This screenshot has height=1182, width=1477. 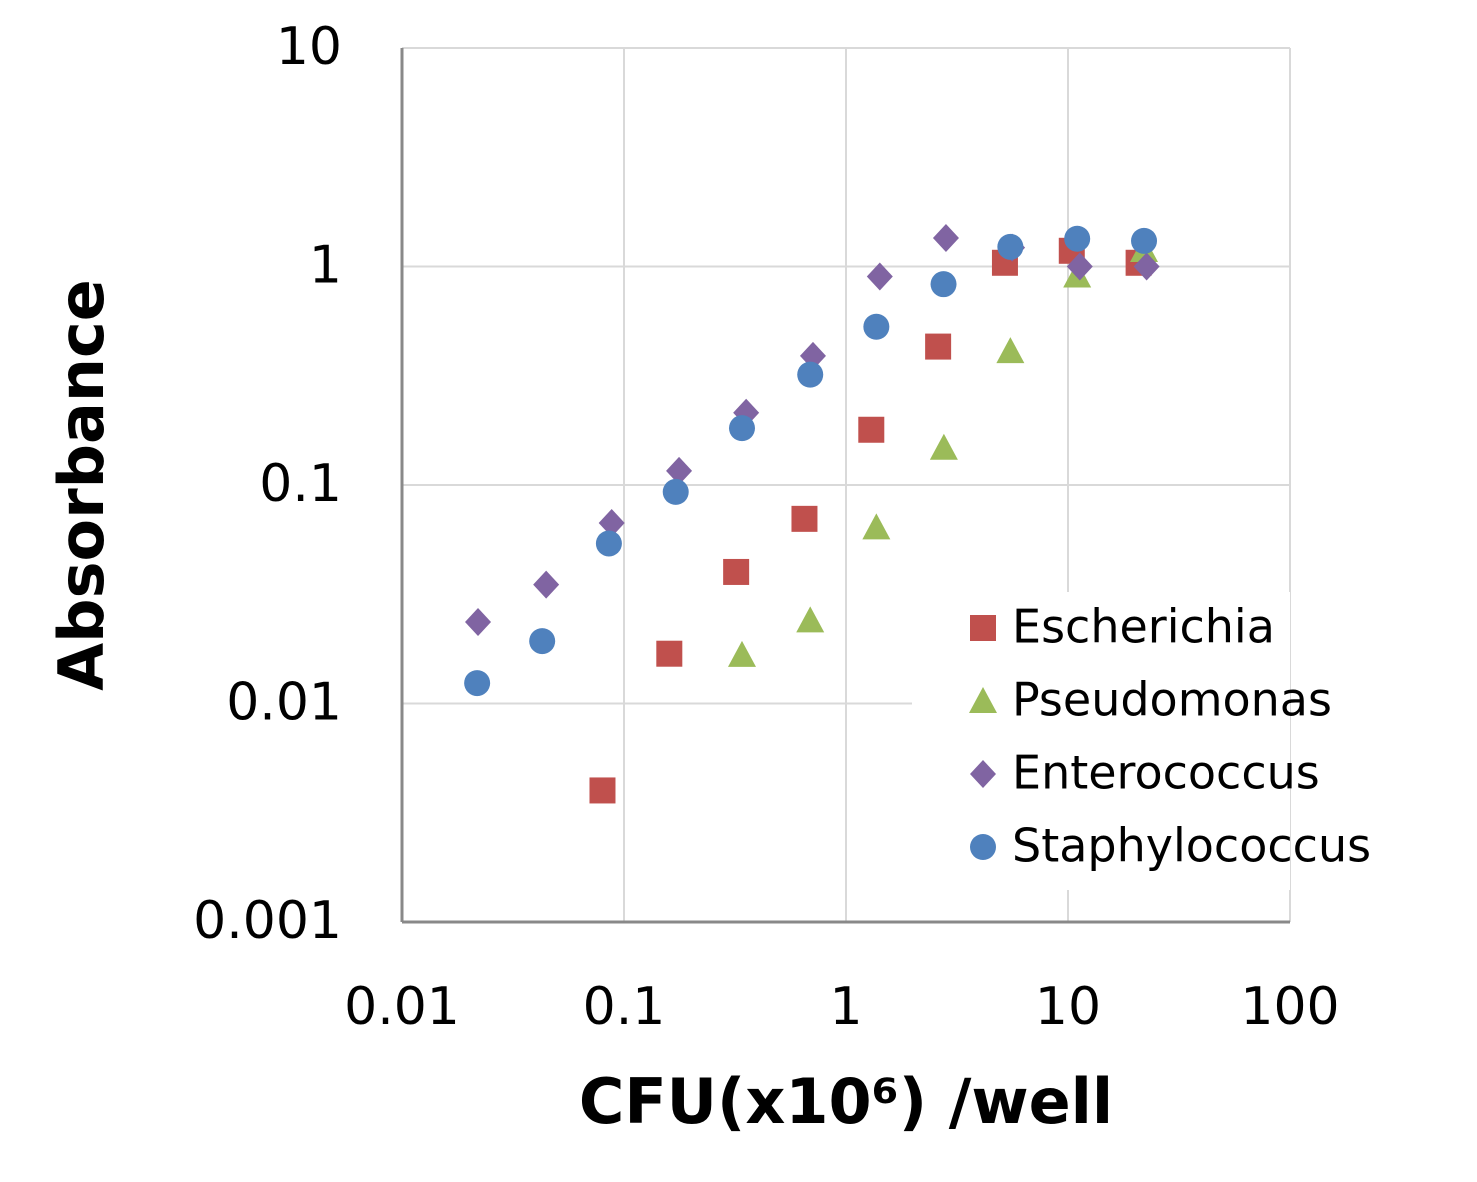 I want to click on x-axis-label: CFU(x10⁶) /well, so click(x=846, y=1101).